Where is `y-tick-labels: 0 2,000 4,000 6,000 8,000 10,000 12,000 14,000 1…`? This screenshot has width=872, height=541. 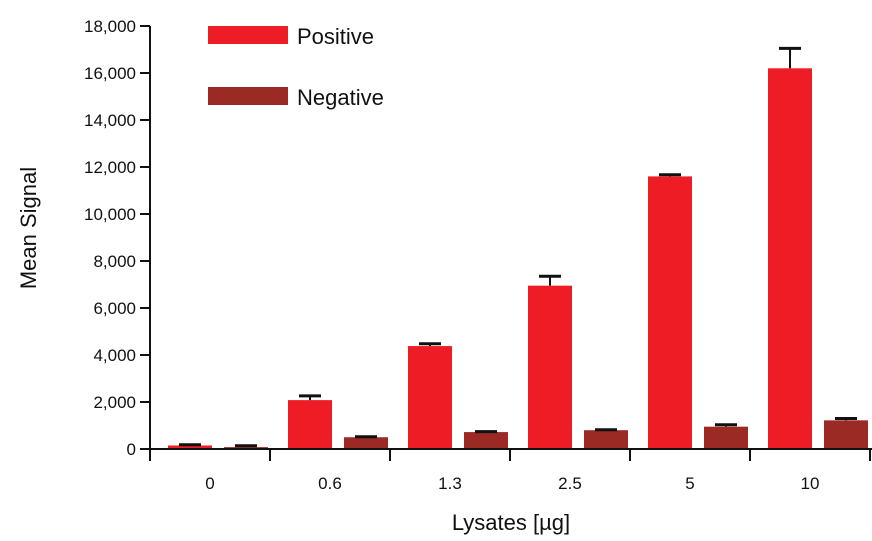
y-tick-labels: 0 2,000 4,000 6,000 8,000 10,000 12,000 14,000 1… is located at coordinates (110, 238).